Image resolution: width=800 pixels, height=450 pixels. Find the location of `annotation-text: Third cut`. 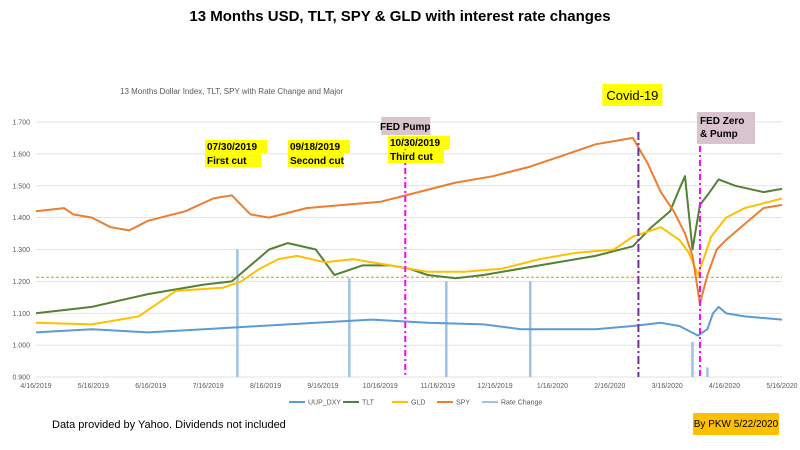

annotation-text: Third cut is located at coordinates (411, 157).